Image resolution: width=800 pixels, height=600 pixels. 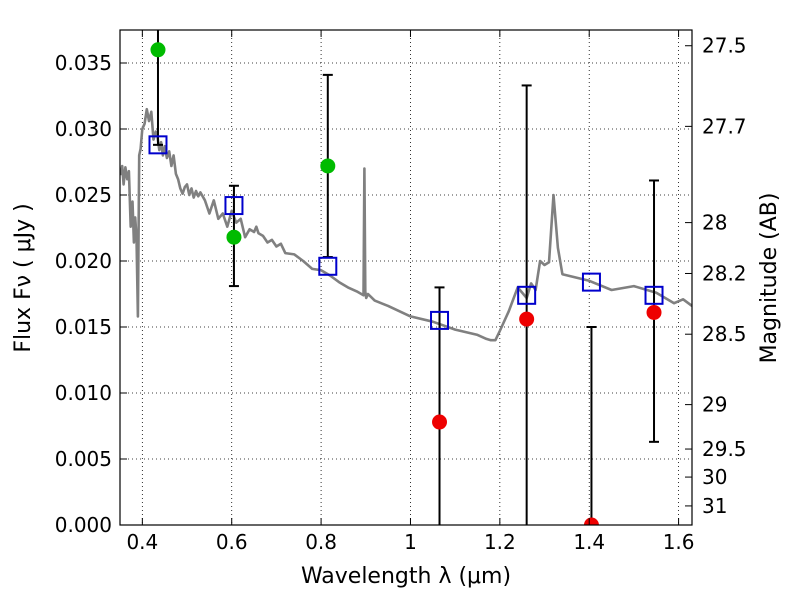 I want to click on y2-tick-label: 27.5, so click(x=724, y=46).